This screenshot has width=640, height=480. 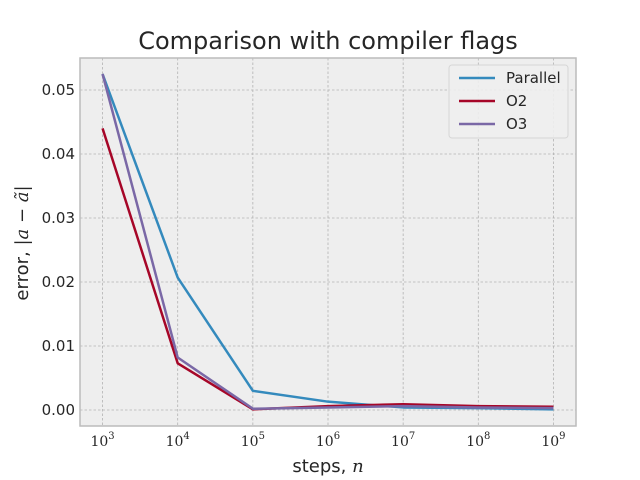 I want to click on x-tick-exponent: 6, so click(x=337, y=436).